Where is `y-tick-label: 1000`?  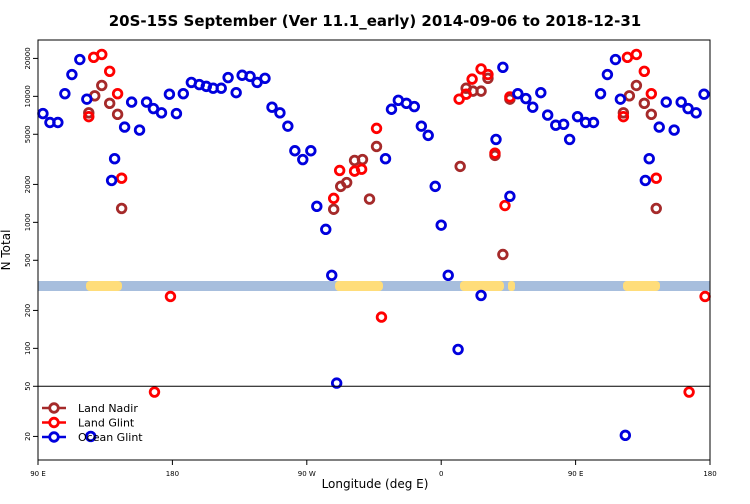 y-tick-label: 1000 is located at coordinates (28, 222).